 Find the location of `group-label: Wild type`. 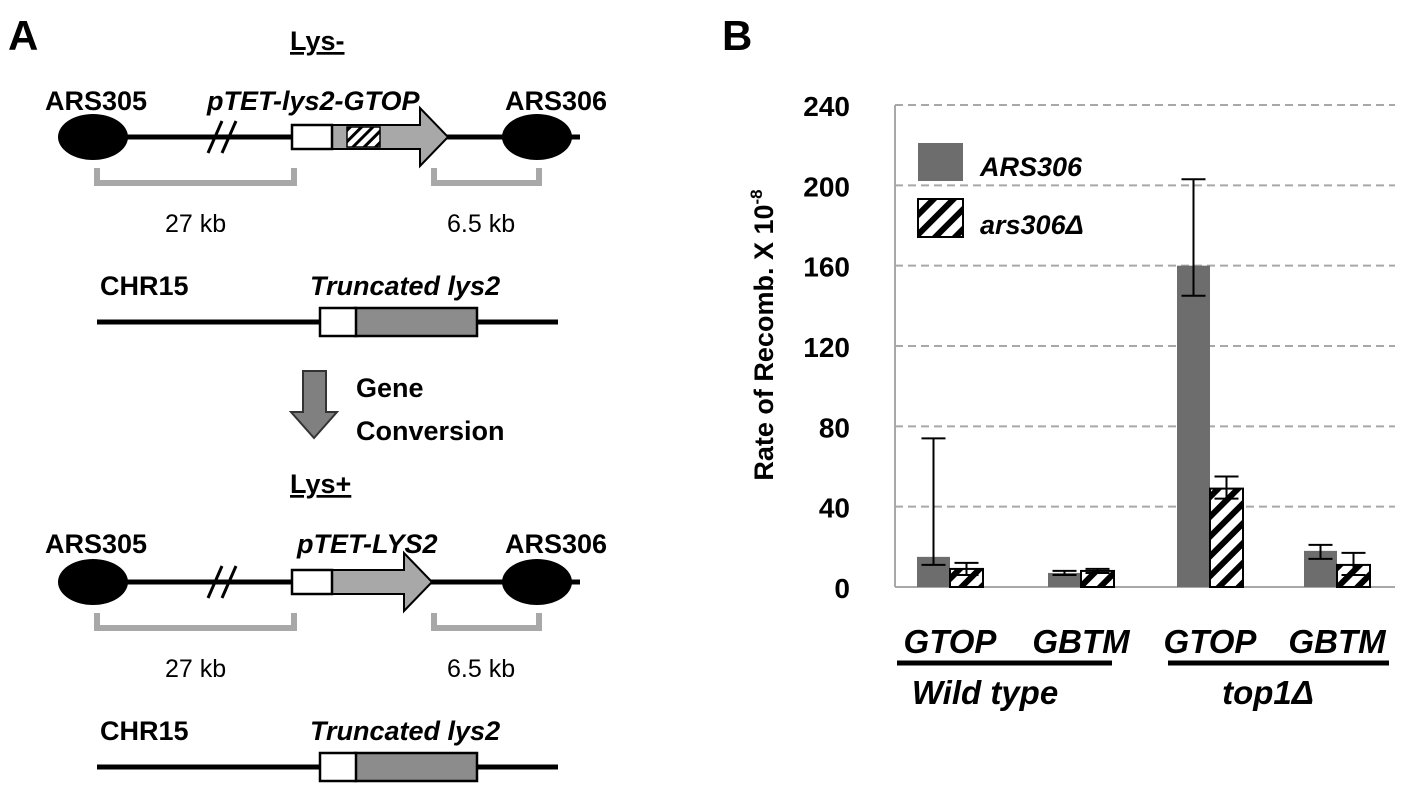

group-label: Wild type is located at coordinates (985, 692).